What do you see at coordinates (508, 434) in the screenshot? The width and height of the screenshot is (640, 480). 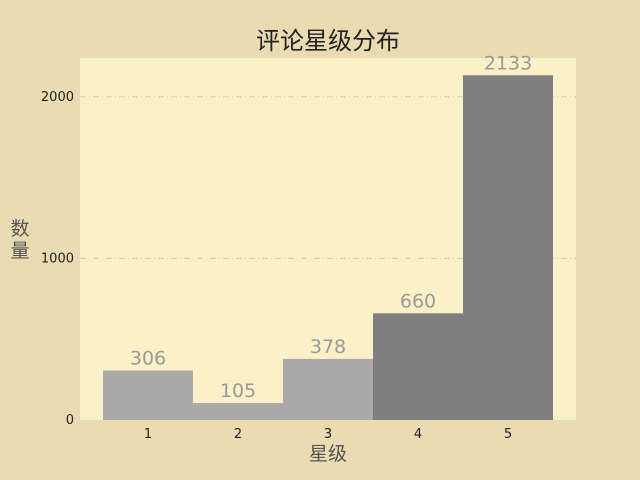 I see `x-tick-label-5: 5` at bounding box center [508, 434].